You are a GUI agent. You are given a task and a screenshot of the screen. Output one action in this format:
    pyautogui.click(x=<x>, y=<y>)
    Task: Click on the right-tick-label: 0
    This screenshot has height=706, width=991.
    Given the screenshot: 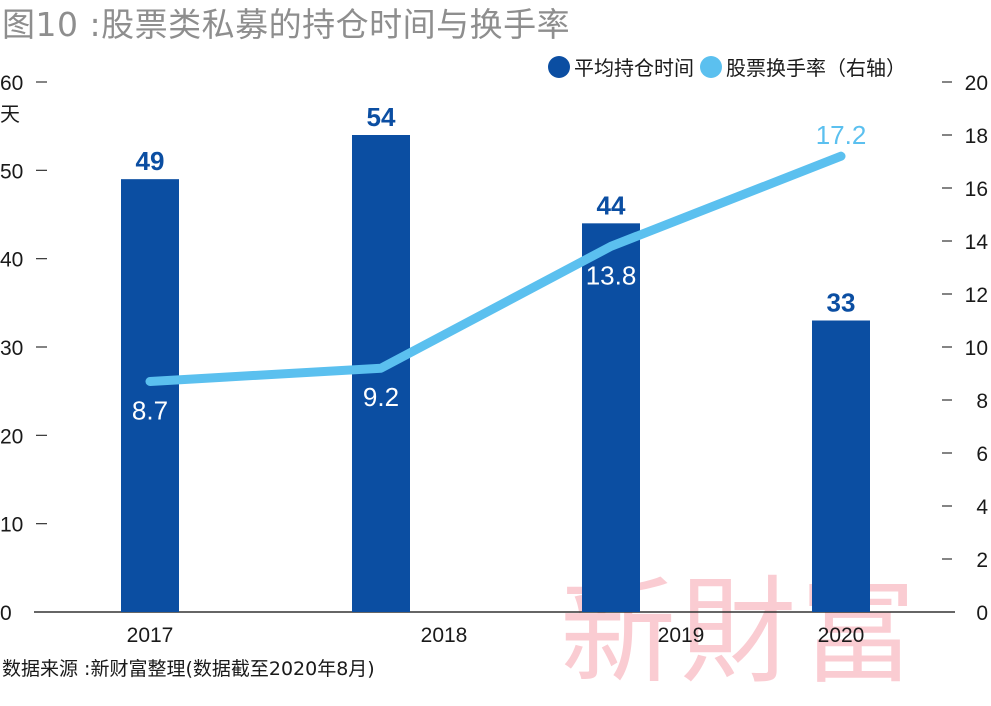 What is the action you would take?
    pyautogui.click(x=982, y=613)
    